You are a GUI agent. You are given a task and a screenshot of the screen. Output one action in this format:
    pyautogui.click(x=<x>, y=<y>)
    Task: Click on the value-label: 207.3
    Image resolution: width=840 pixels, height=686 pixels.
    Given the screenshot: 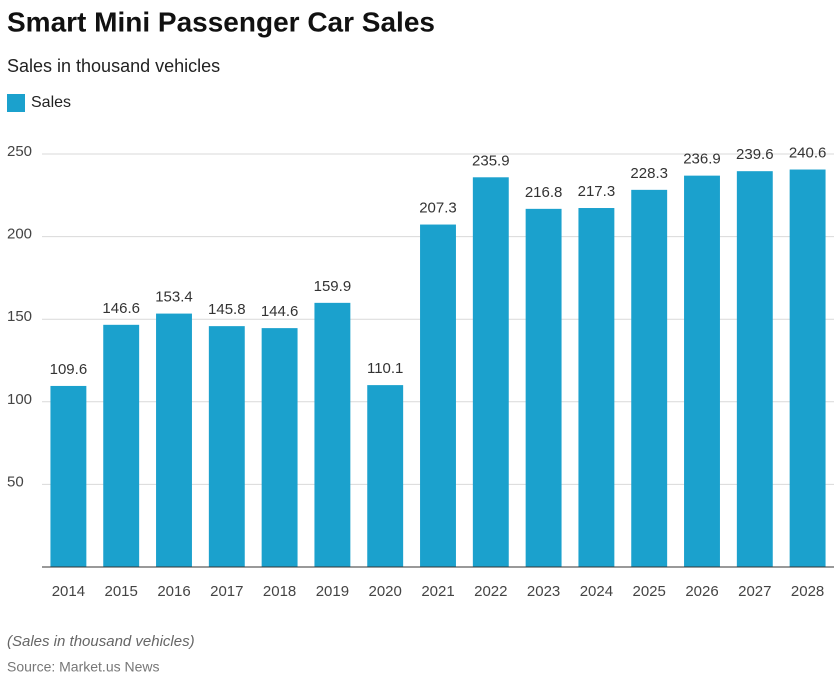 What is the action you would take?
    pyautogui.click(x=438, y=208)
    